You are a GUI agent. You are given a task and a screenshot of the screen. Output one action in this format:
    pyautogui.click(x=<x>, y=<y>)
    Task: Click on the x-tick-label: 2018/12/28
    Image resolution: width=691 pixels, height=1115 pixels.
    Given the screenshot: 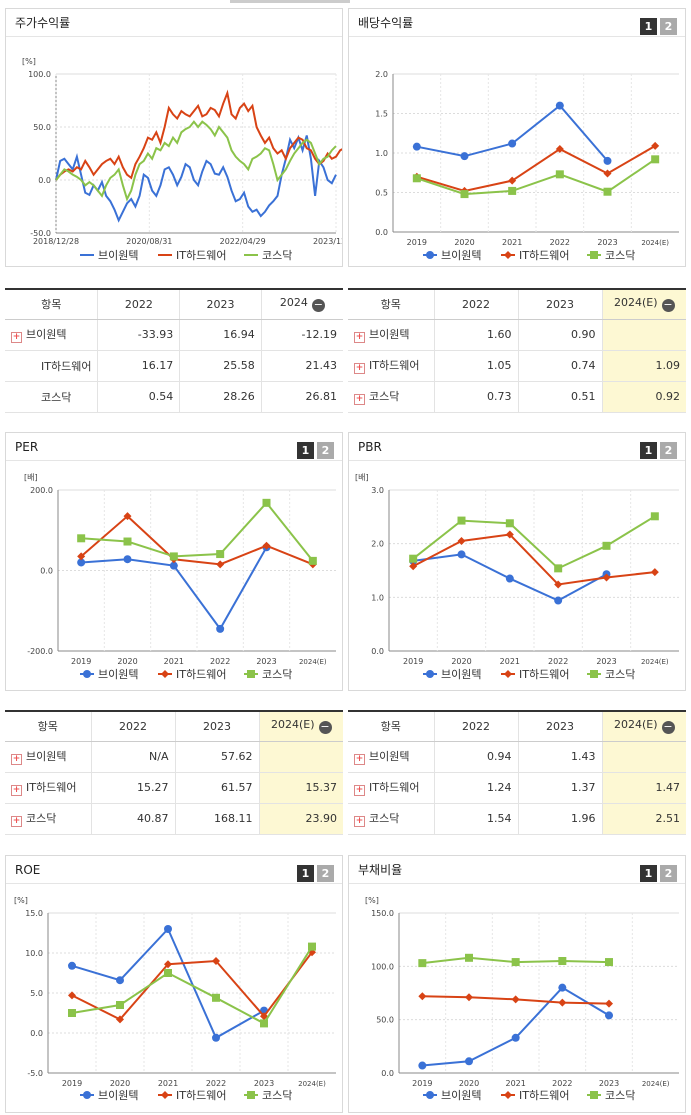 What is the action you would take?
    pyautogui.click(x=56, y=241)
    